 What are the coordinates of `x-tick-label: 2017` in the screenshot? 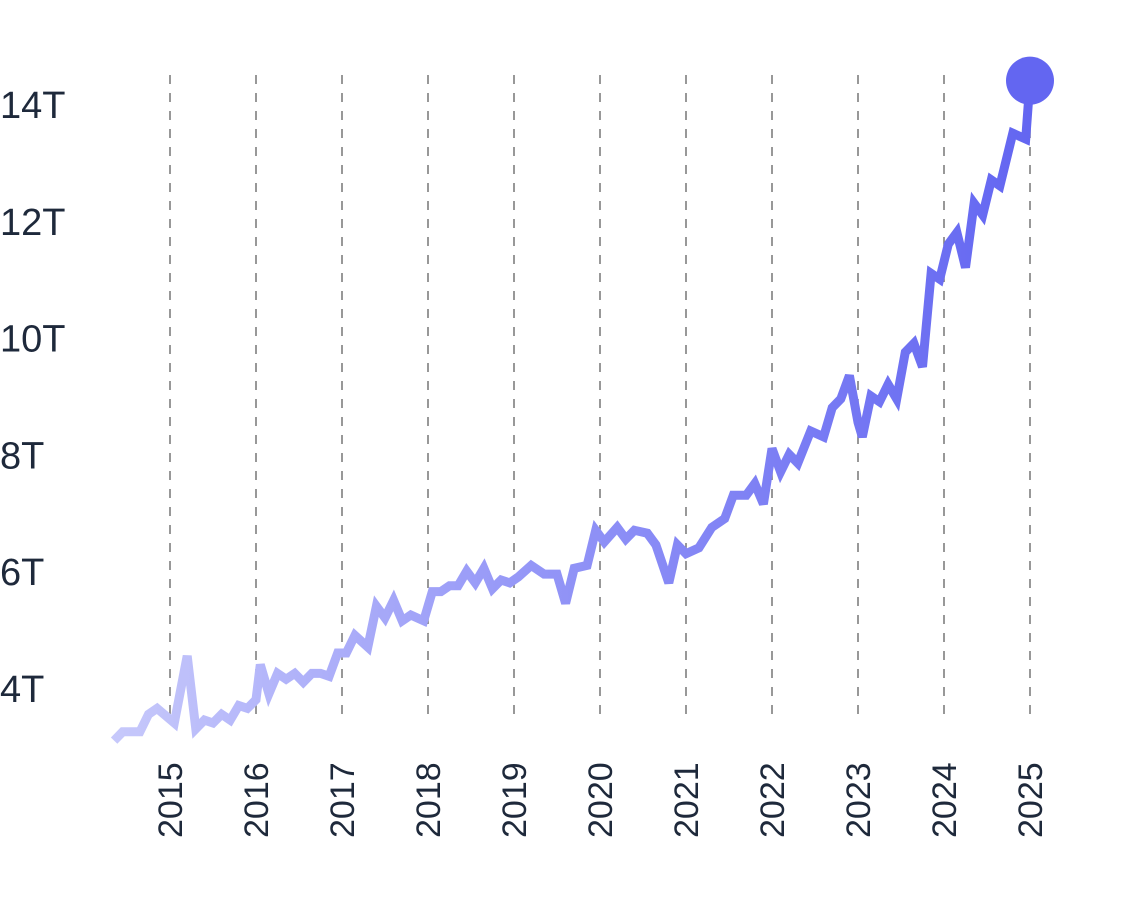 It's located at (343, 800).